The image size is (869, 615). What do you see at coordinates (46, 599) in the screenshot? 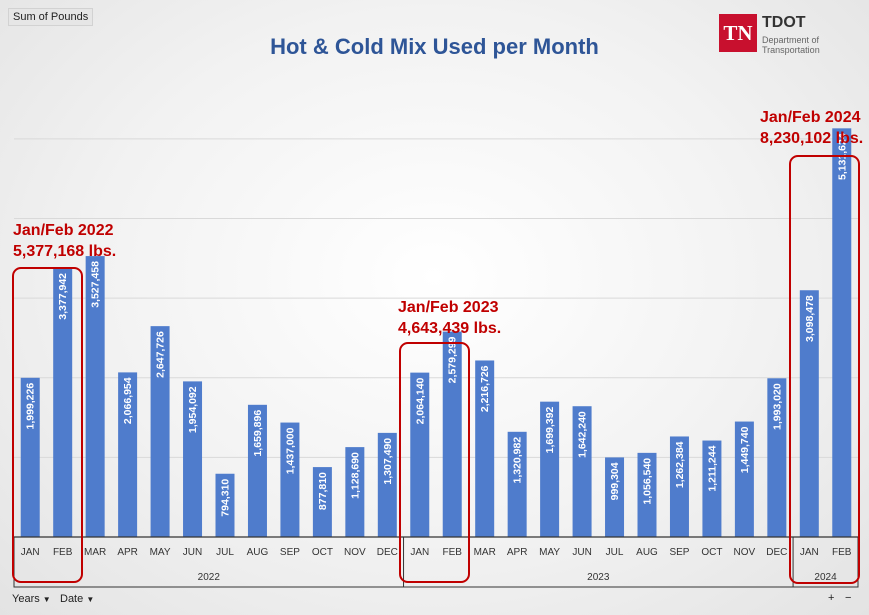
I see `years-dropdown-icon: ▼` at bounding box center [46, 599].